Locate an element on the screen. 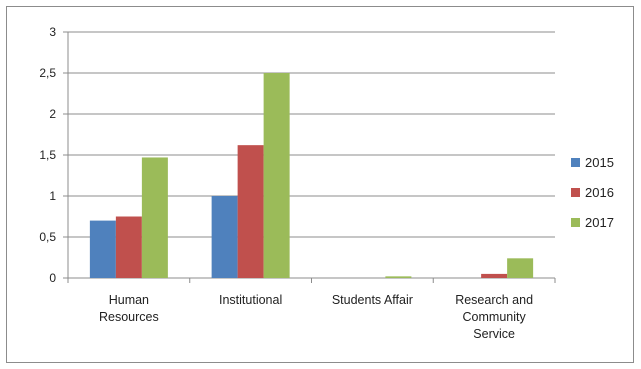 Image resolution: width=641 pixels, height=369 pixels. x-category-label: Research and is located at coordinates (494, 300).